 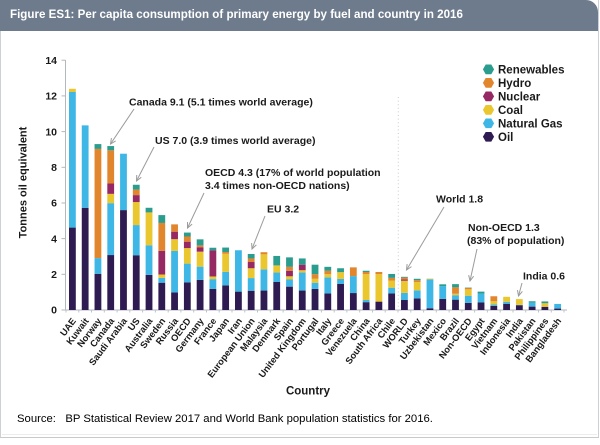 What do you see at coordinates (544, 277) in the screenshot?
I see `svg-text: India 0.6` at bounding box center [544, 277].